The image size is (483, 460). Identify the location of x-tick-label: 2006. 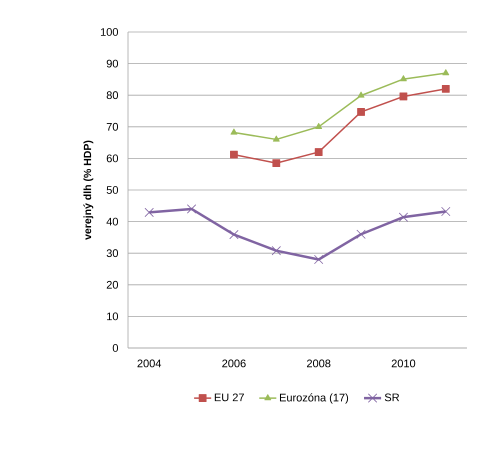
(234, 364).